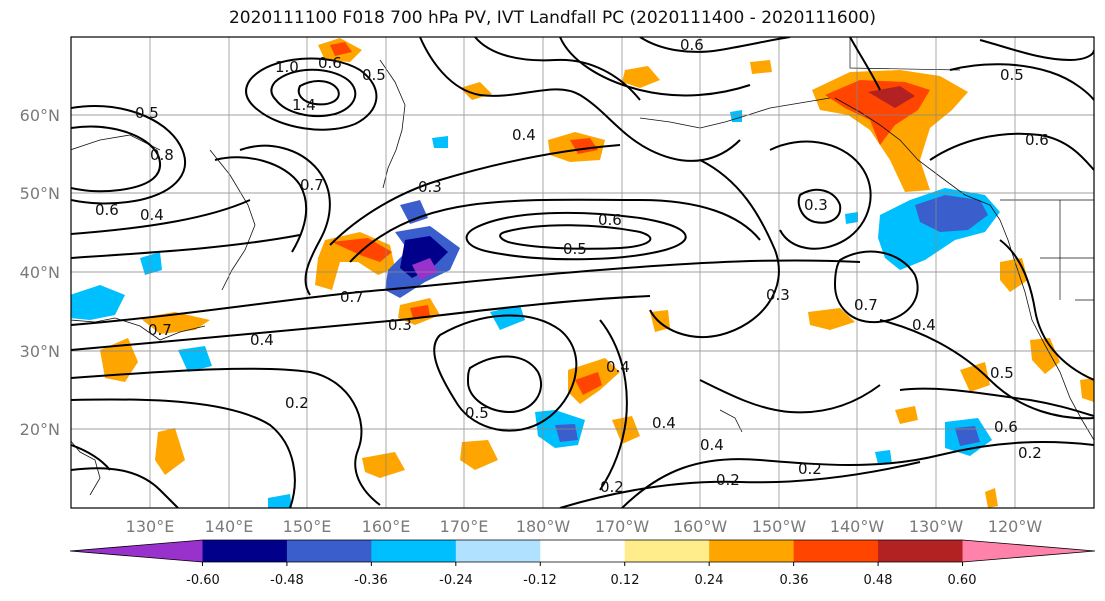 The image size is (1105, 601). What do you see at coordinates (857, 526) in the screenshot?
I see `lon-label: 140°W` at bounding box center [857, 526].